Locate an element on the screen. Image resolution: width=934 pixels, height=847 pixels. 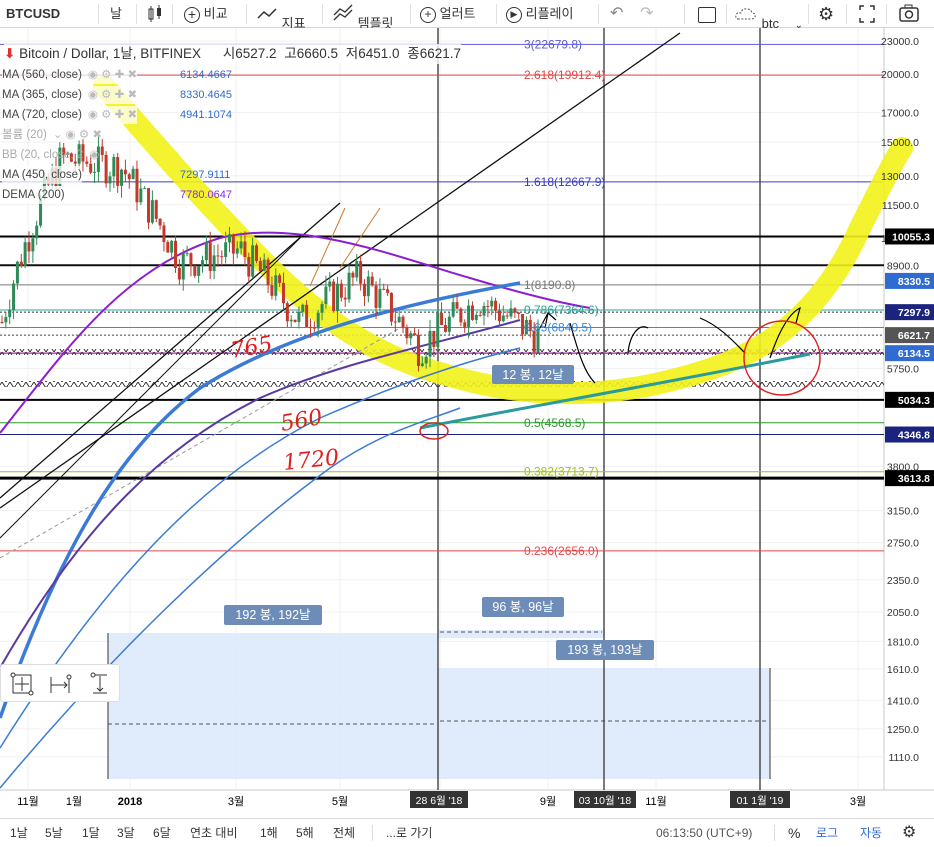
legend-row: 볼륨 (20) ⌄ ◉ ⚙ ✖ is located at coordinates (52, 135).